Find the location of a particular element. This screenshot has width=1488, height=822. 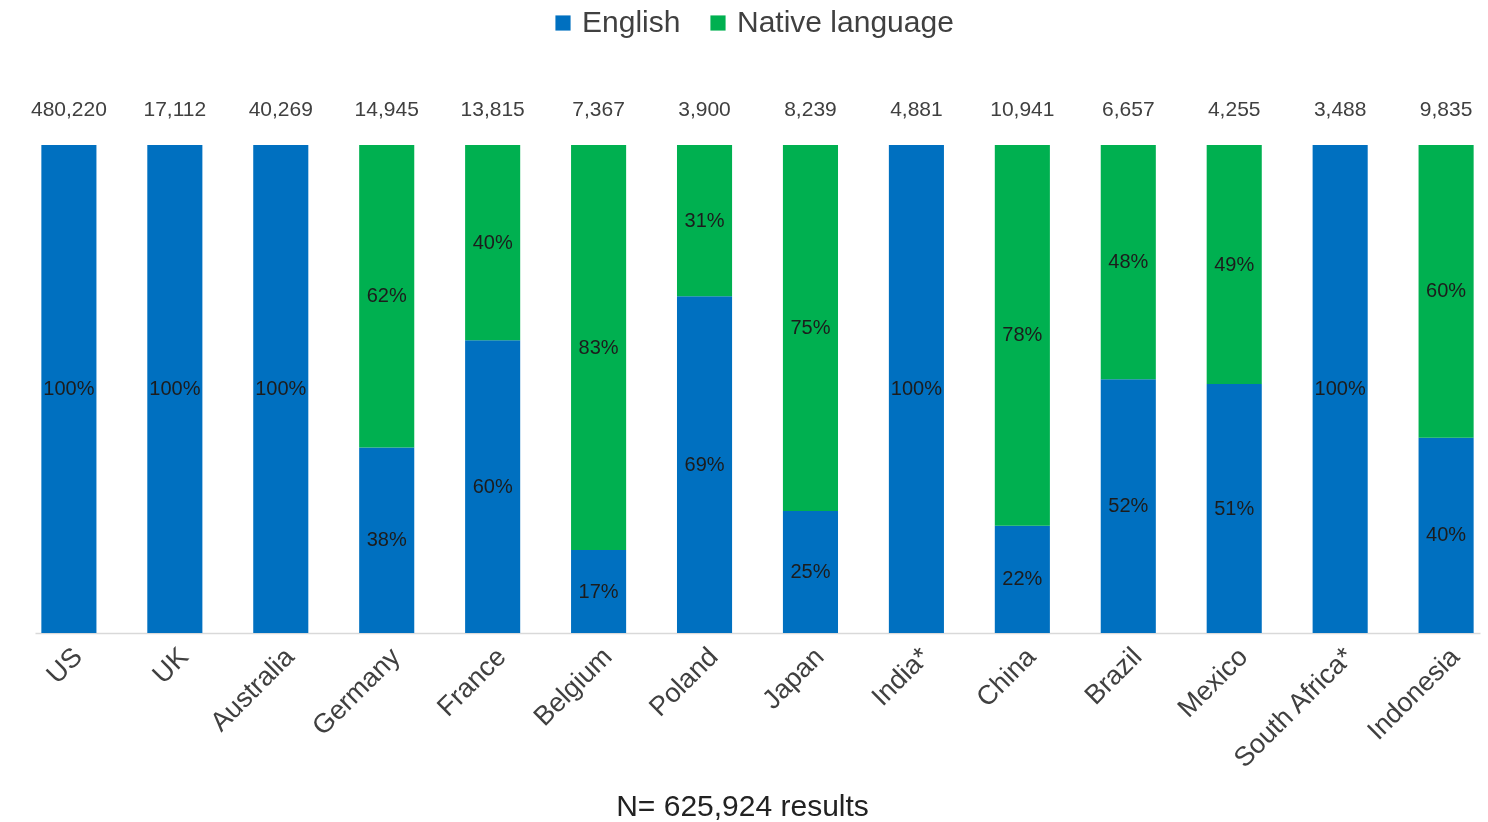

data-label: 69% is located at coordinates (704, 463).